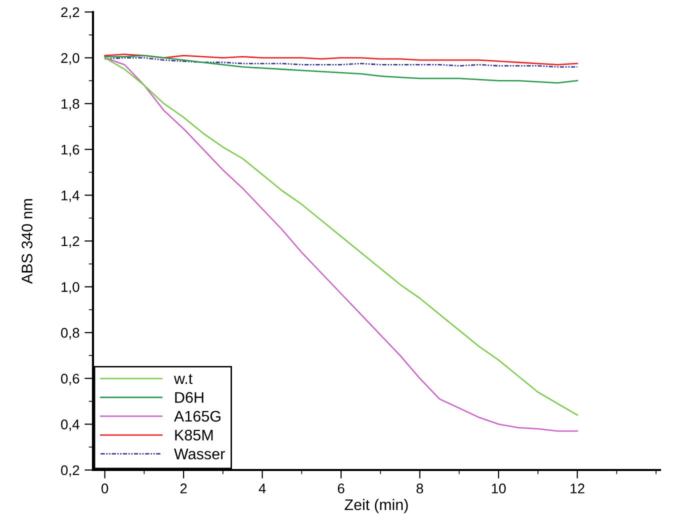  What do you see at coordinates (70, 59) in the screenshot?
I see `y-tick-label: 2,0` at bounding box center [70, 59].